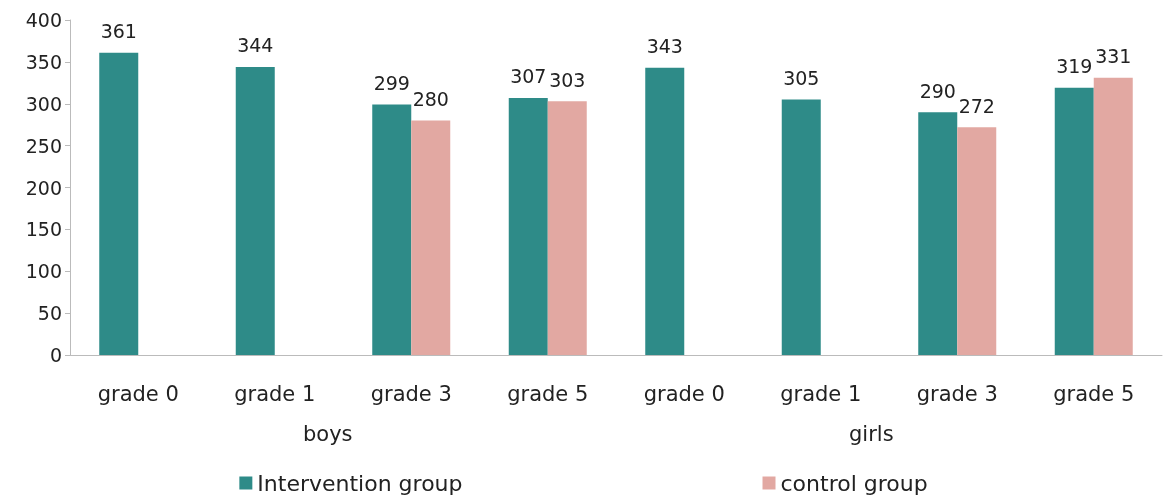 Image resolution: width=1167 pixels, height=499 pixels. What do you see at coordinates (43, 229) in the screenshot?
I see `y-tick-label: 150` at bounding box center [43, 229].